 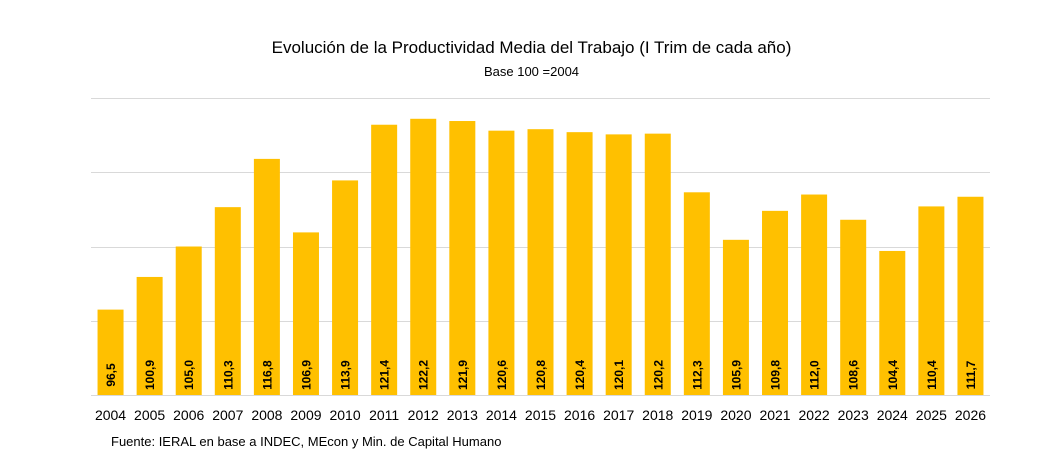 What do you see at coordinates (580, 375) in the screenshot?
I see `data-label-2016: 120,4` at bounding box center [580, 375].